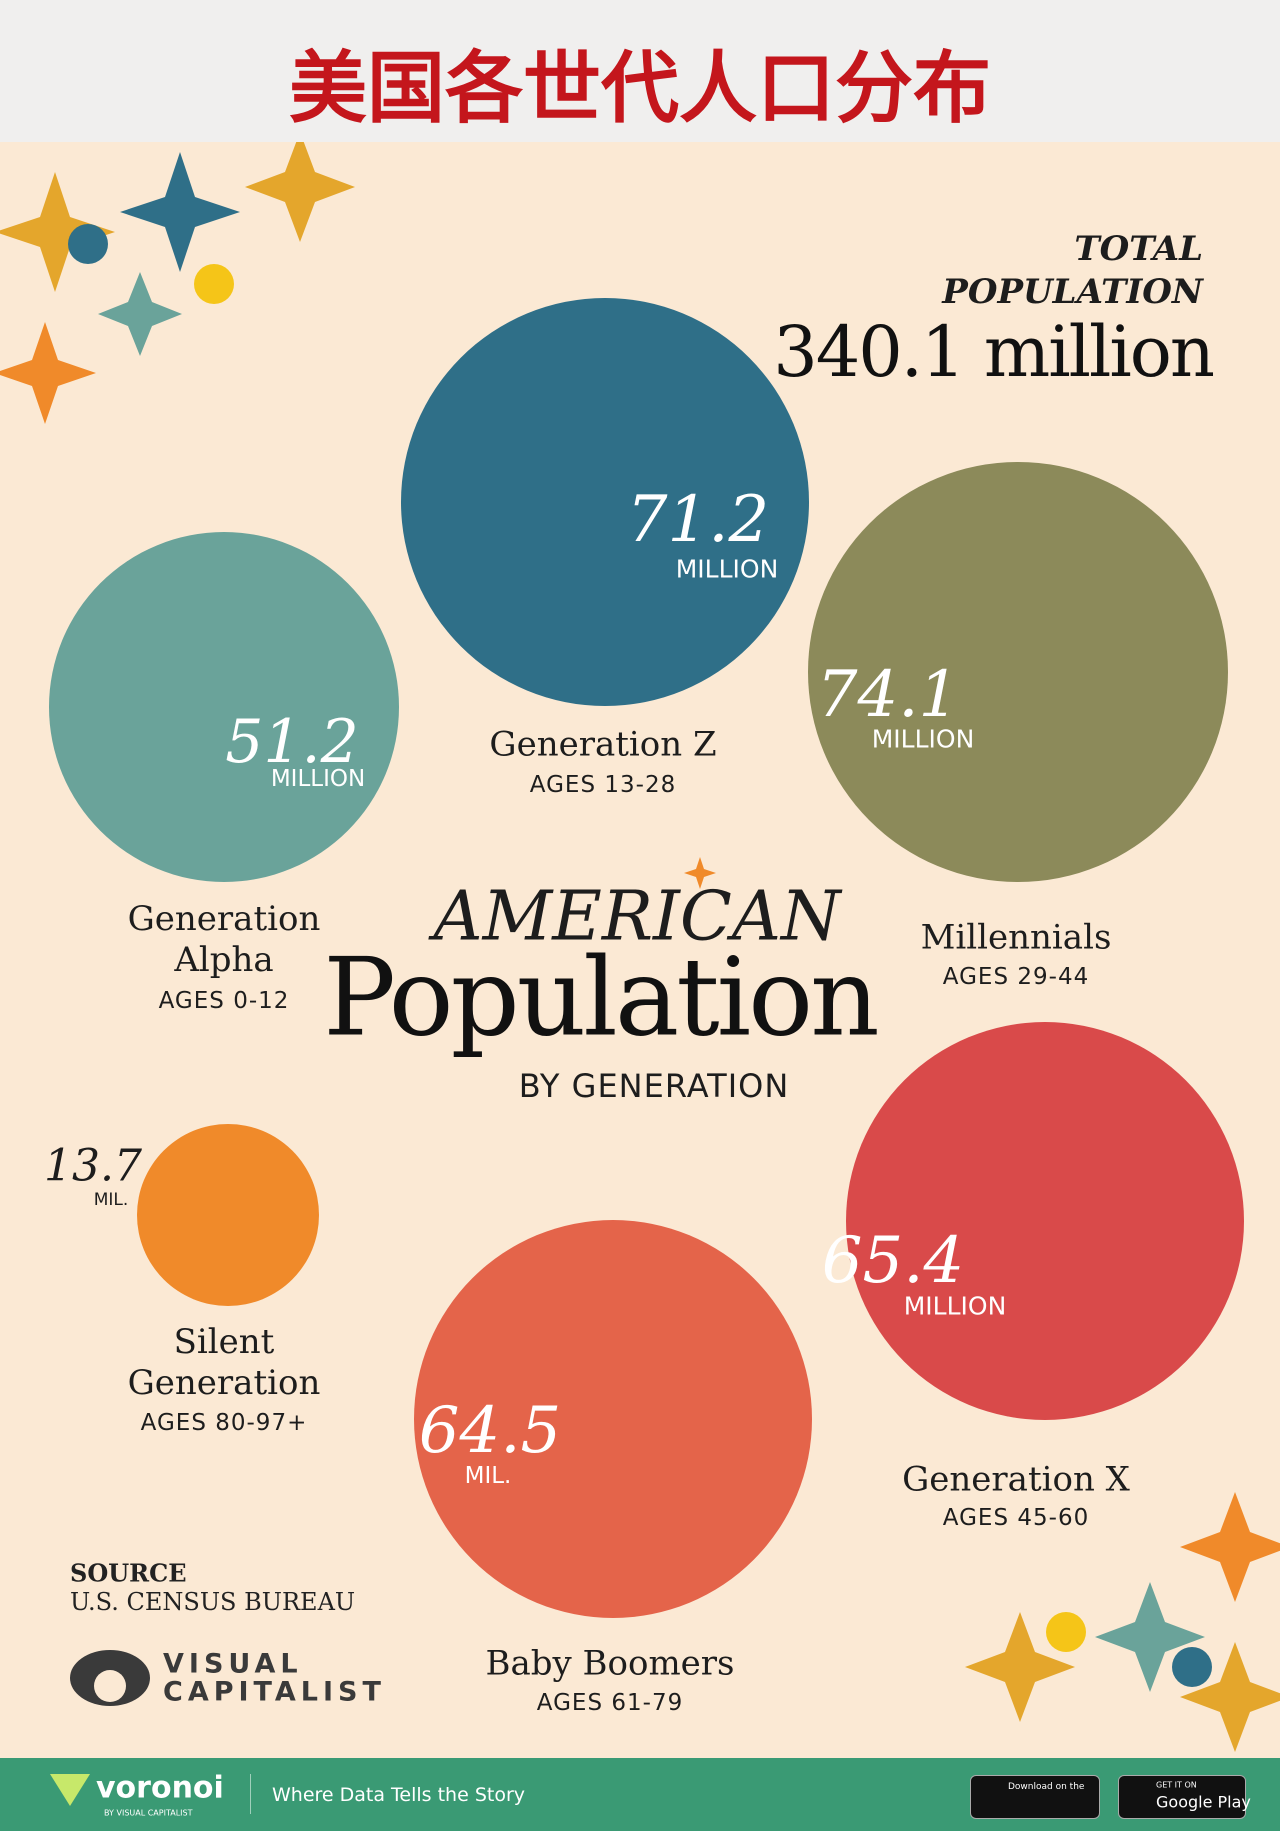  Describe the element at coordinates (93, 1166) in the screenshot. I see `value-label: 13.7` at that location.